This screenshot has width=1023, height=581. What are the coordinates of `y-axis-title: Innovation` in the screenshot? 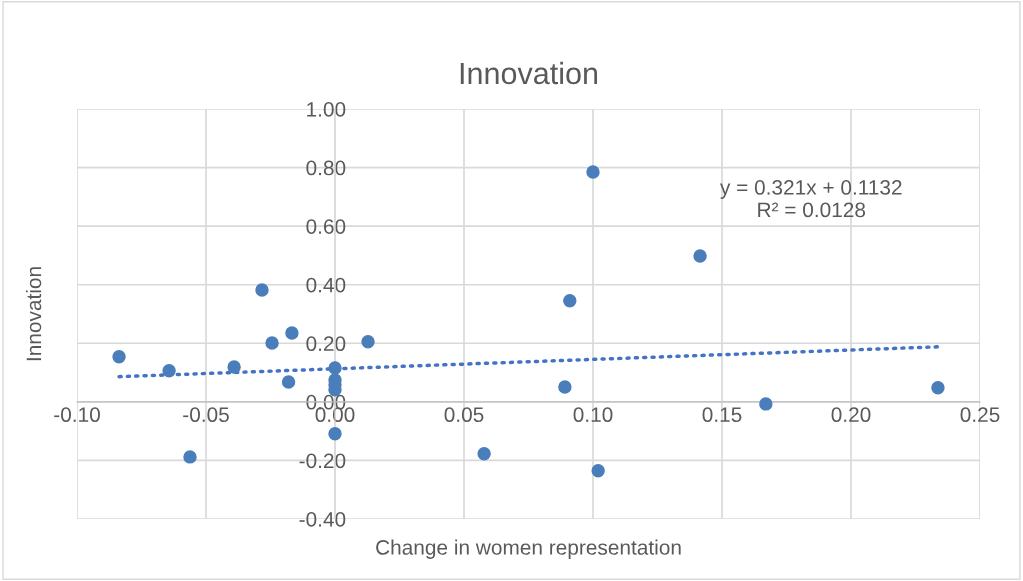 It's located at (33, 314).